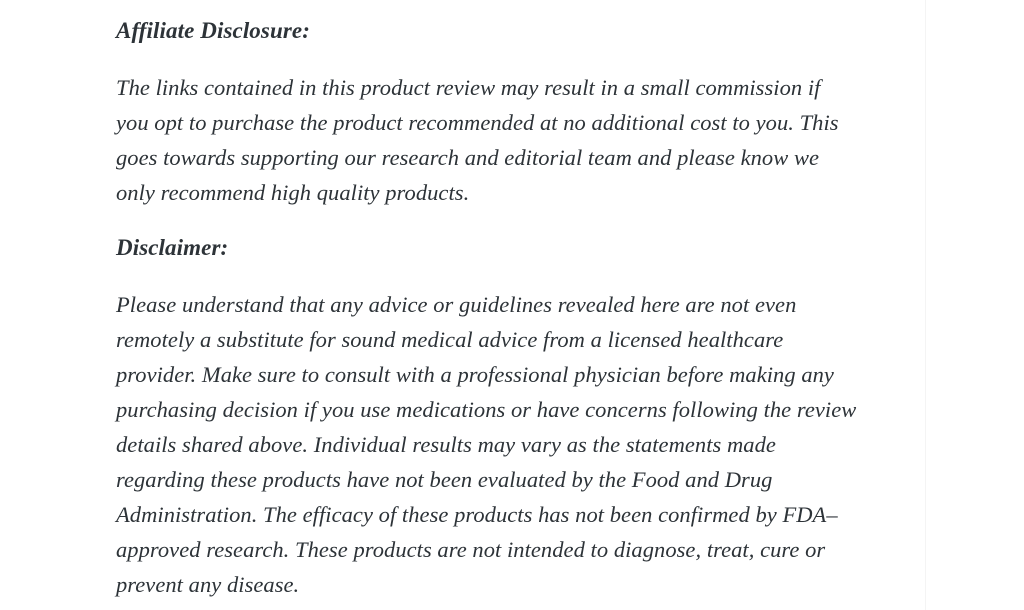  What do you see at coordinates (172, 247) in the screenshot?
I see `disclaimer-heading: Disclaimer:` at bounding box center [172, 247].